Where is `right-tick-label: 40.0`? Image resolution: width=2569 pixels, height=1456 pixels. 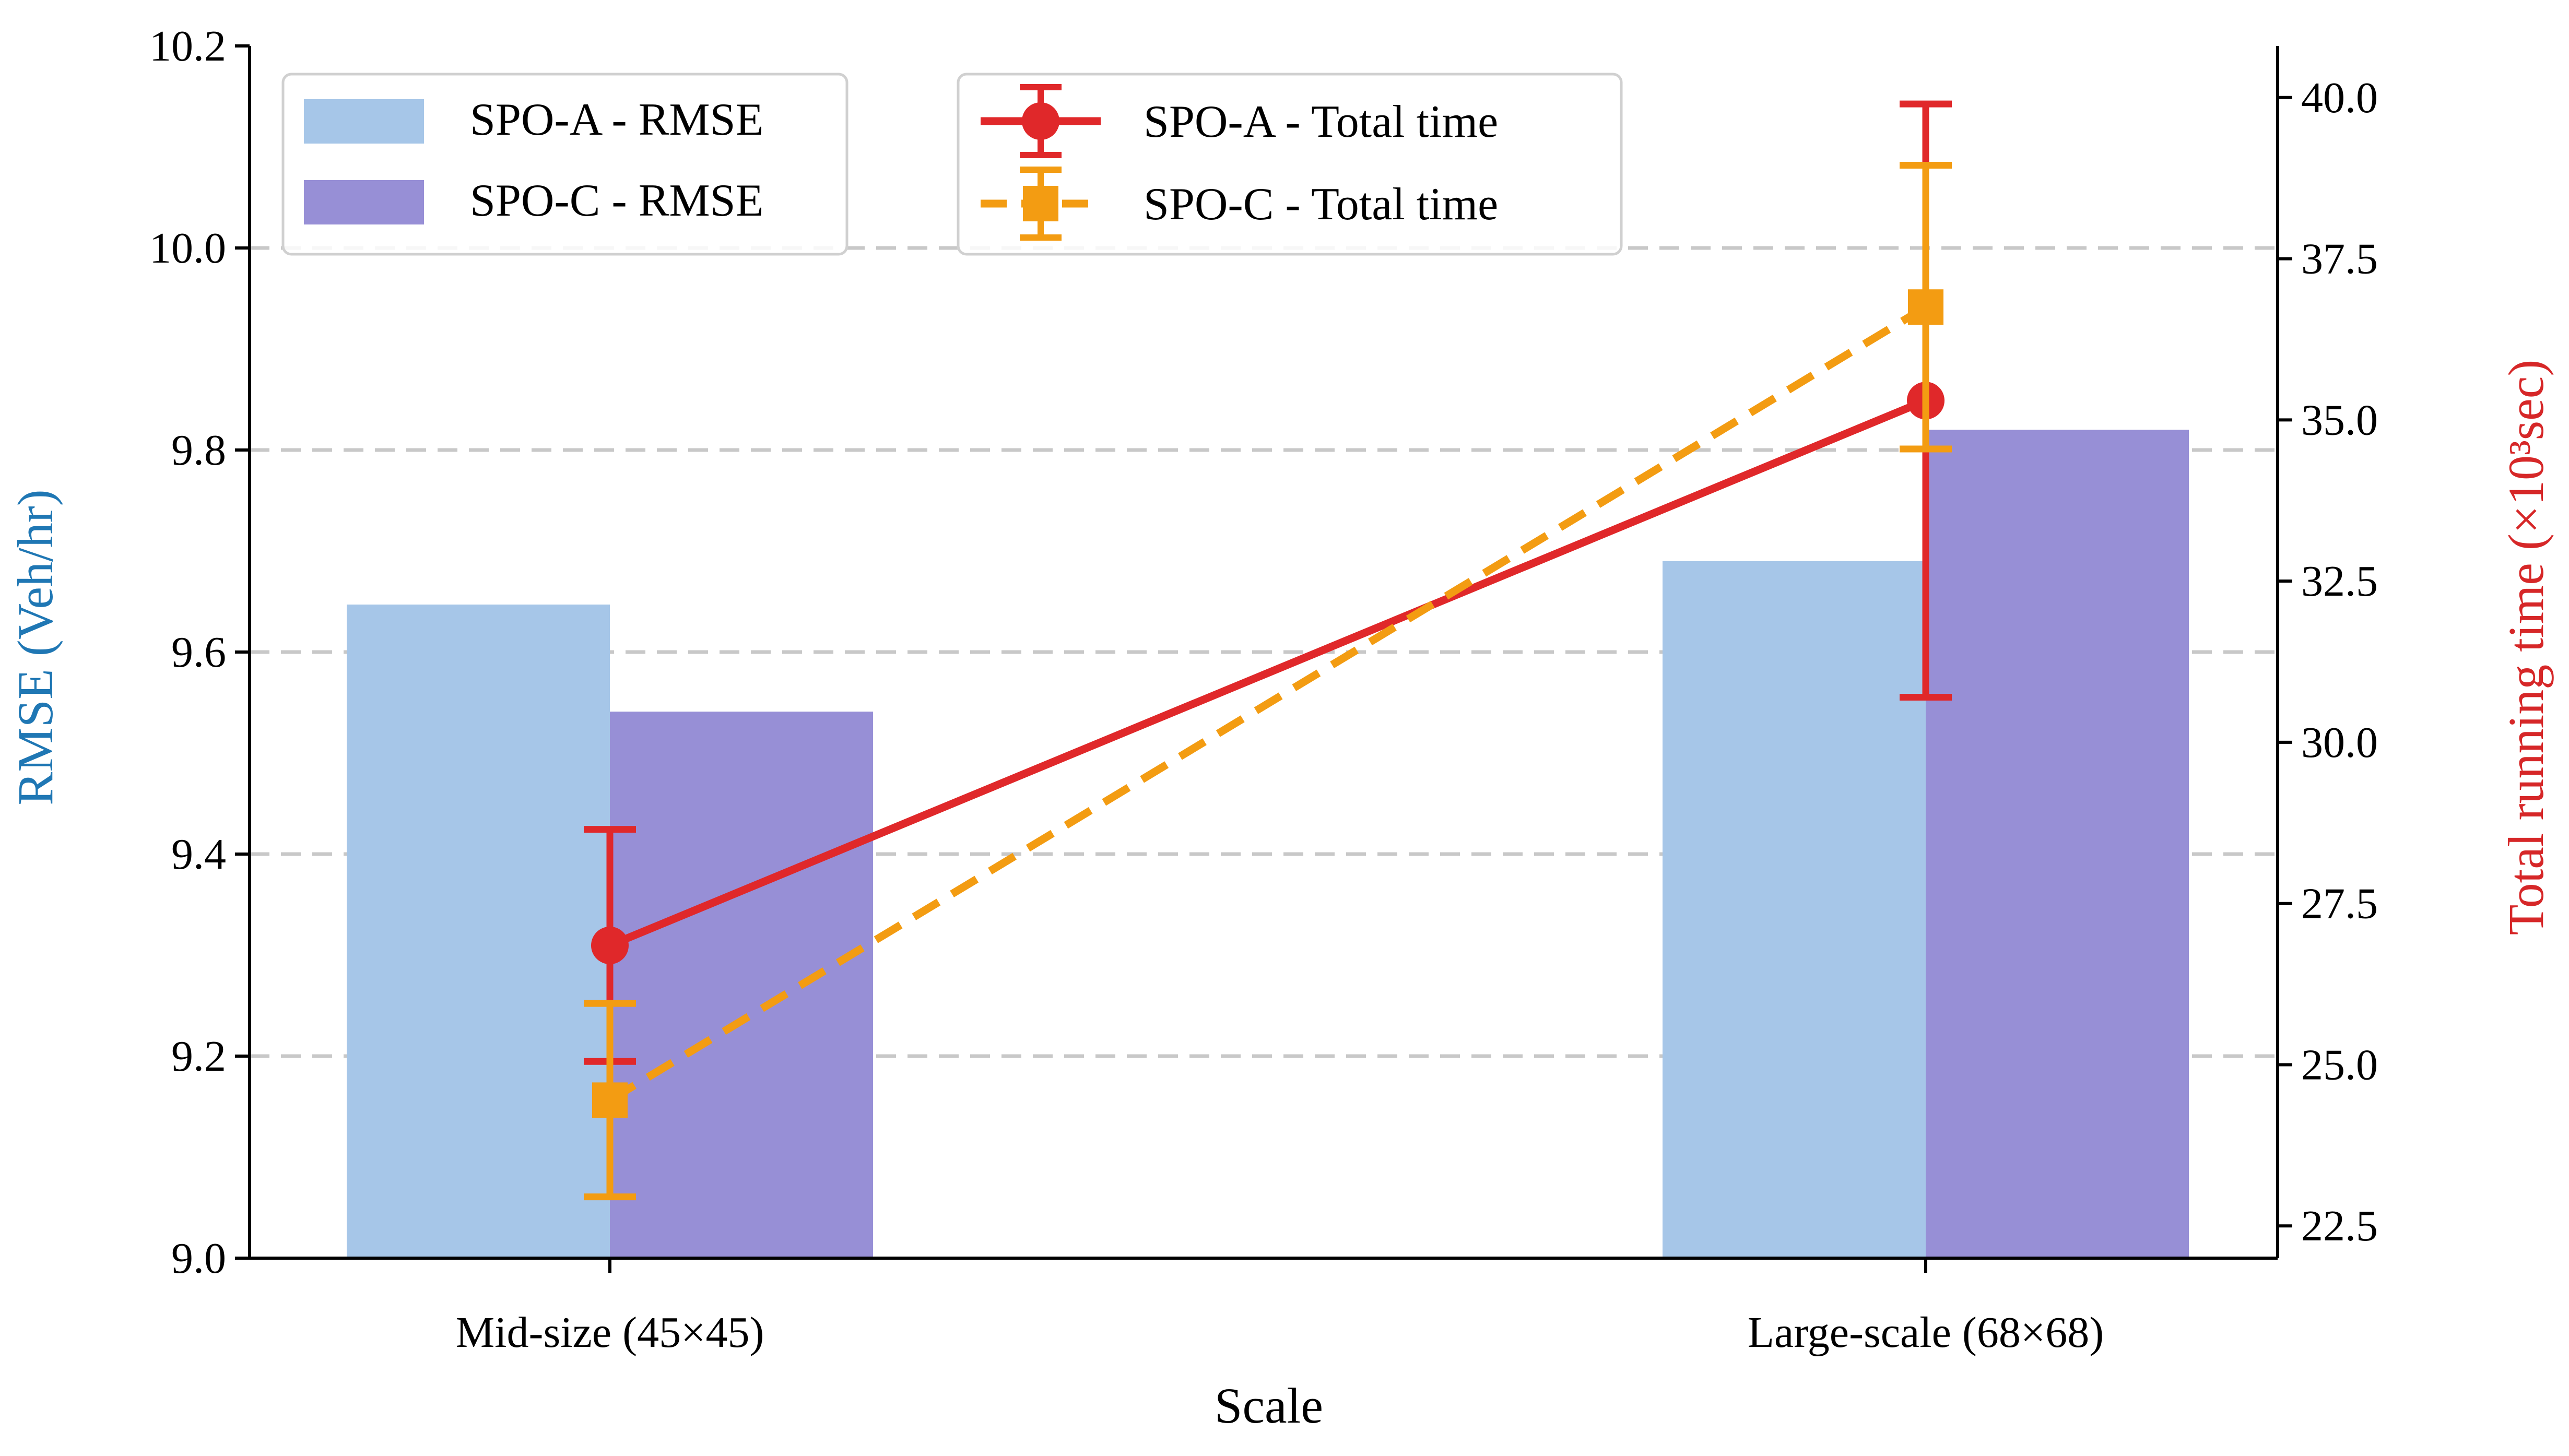 right-tick-label: 40.0 is located at coordinates (2339, 98).